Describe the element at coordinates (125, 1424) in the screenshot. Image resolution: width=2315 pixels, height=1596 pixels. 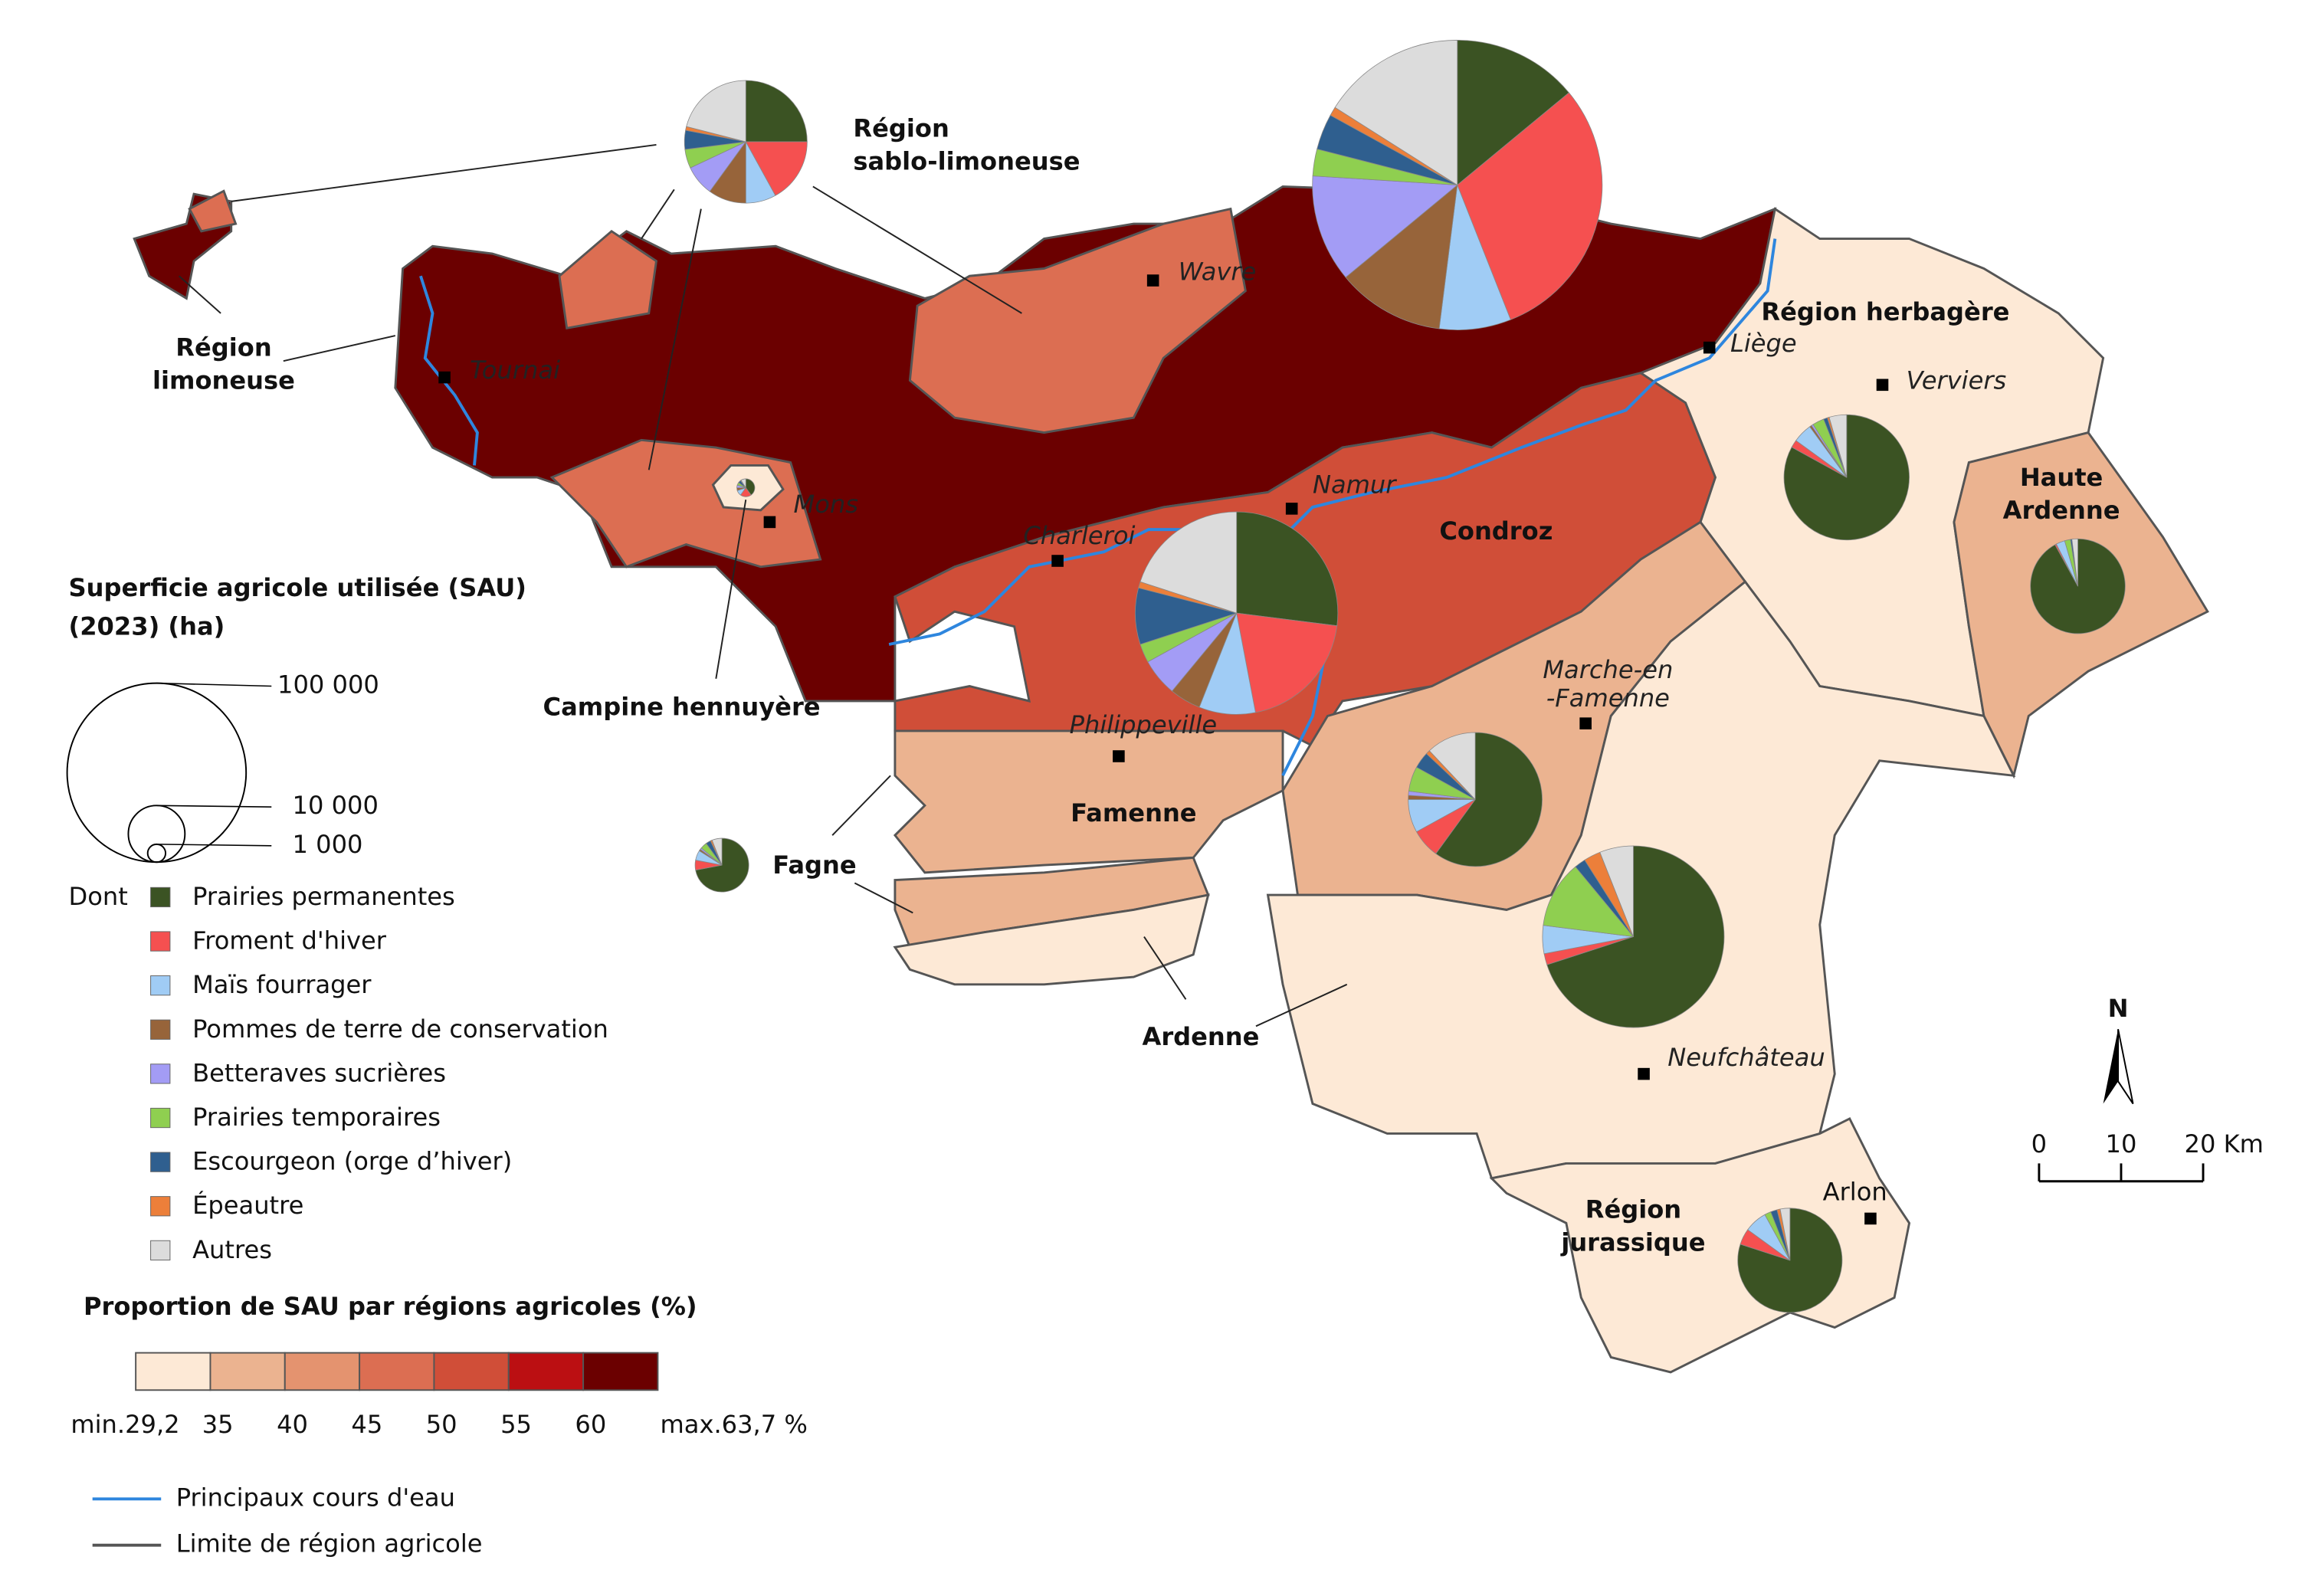
I see `class-label: min.29,2` at that location.